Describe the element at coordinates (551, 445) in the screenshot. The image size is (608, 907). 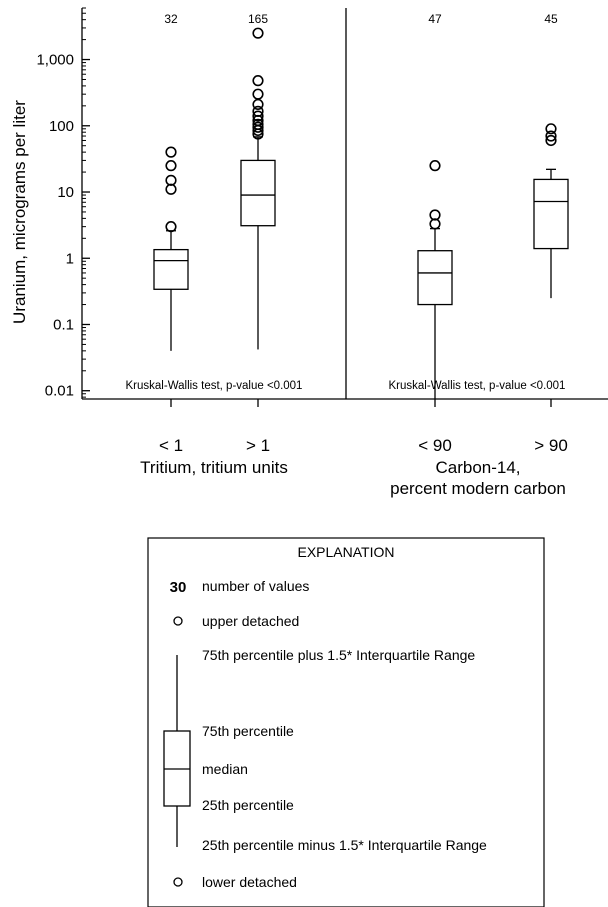
I see `category-label: > 90` at that location.